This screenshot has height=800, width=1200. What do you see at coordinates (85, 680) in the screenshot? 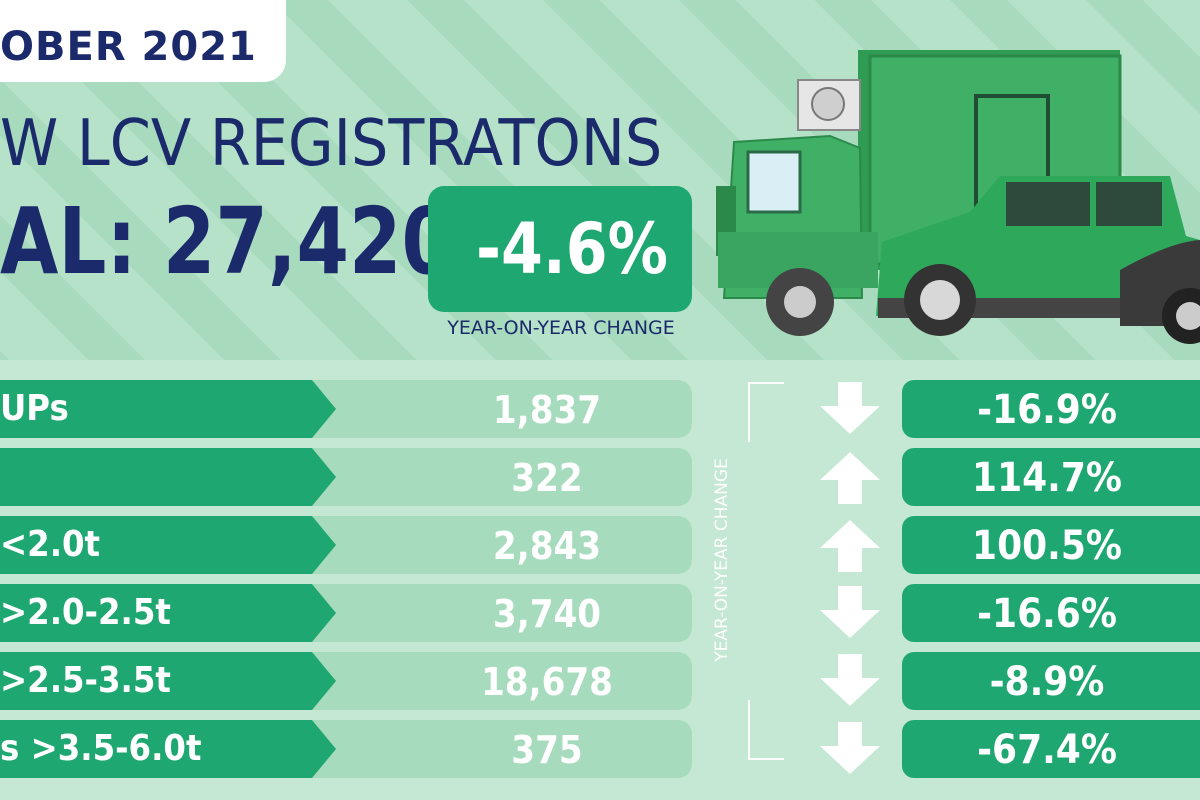
I see `row-label: >2.5-3.5t` at bounding box center [85, 680].